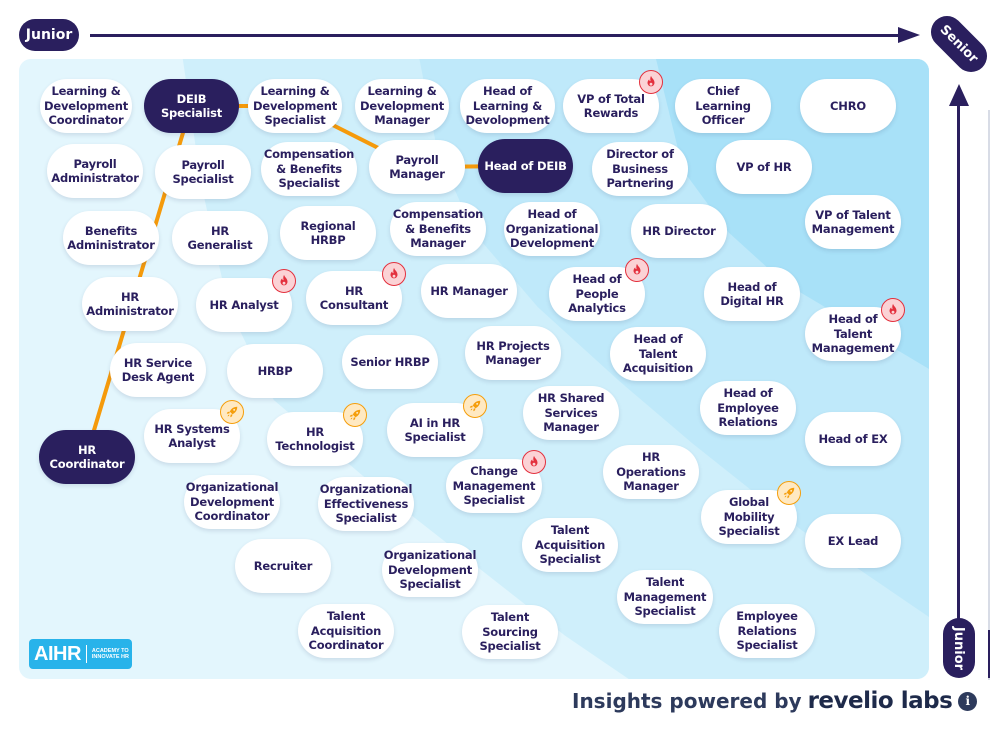 The width and height of the screenshot is (990, 738). Describe the element at coordinates (158, 370) in the screenshot. I see `role-node-hr-service-desk: HR Service Desk Agent` at that location.